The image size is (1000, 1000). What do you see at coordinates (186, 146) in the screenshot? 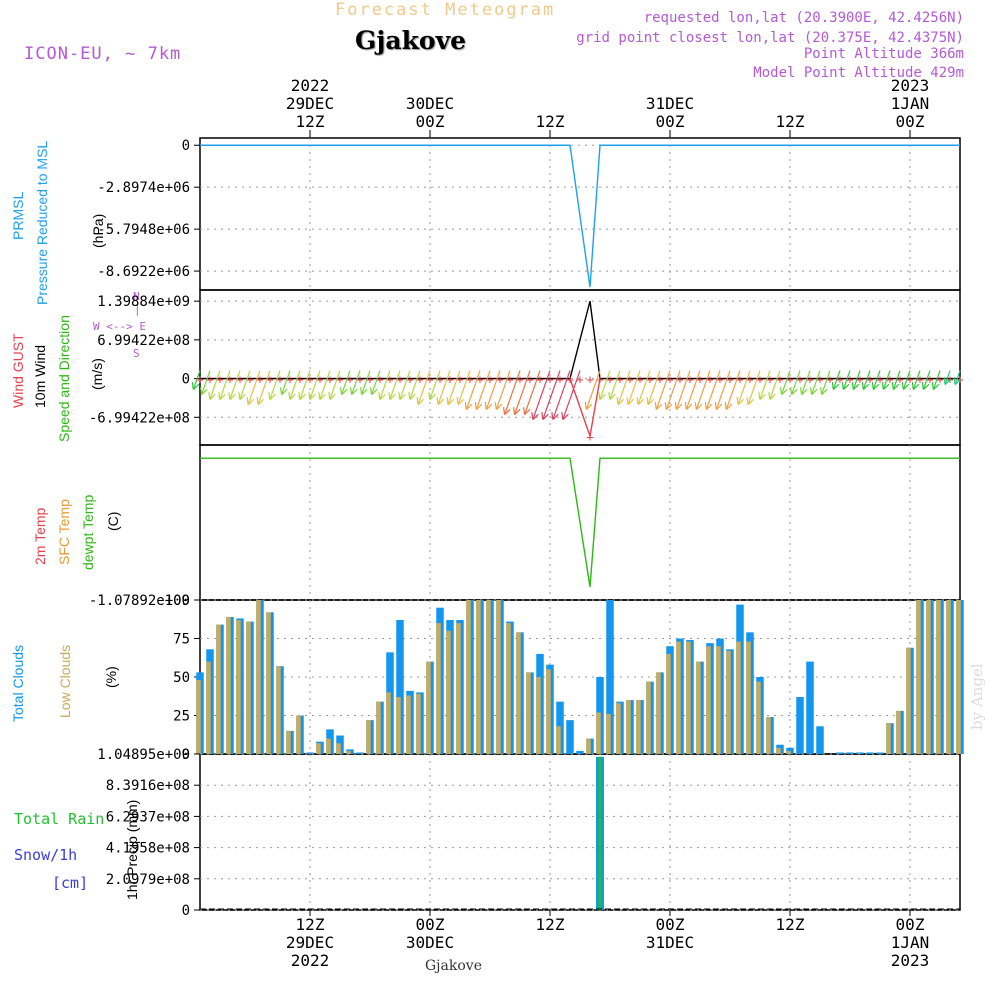
I see `pressure-ytick-label: 0` at bounding box center [186, 146].